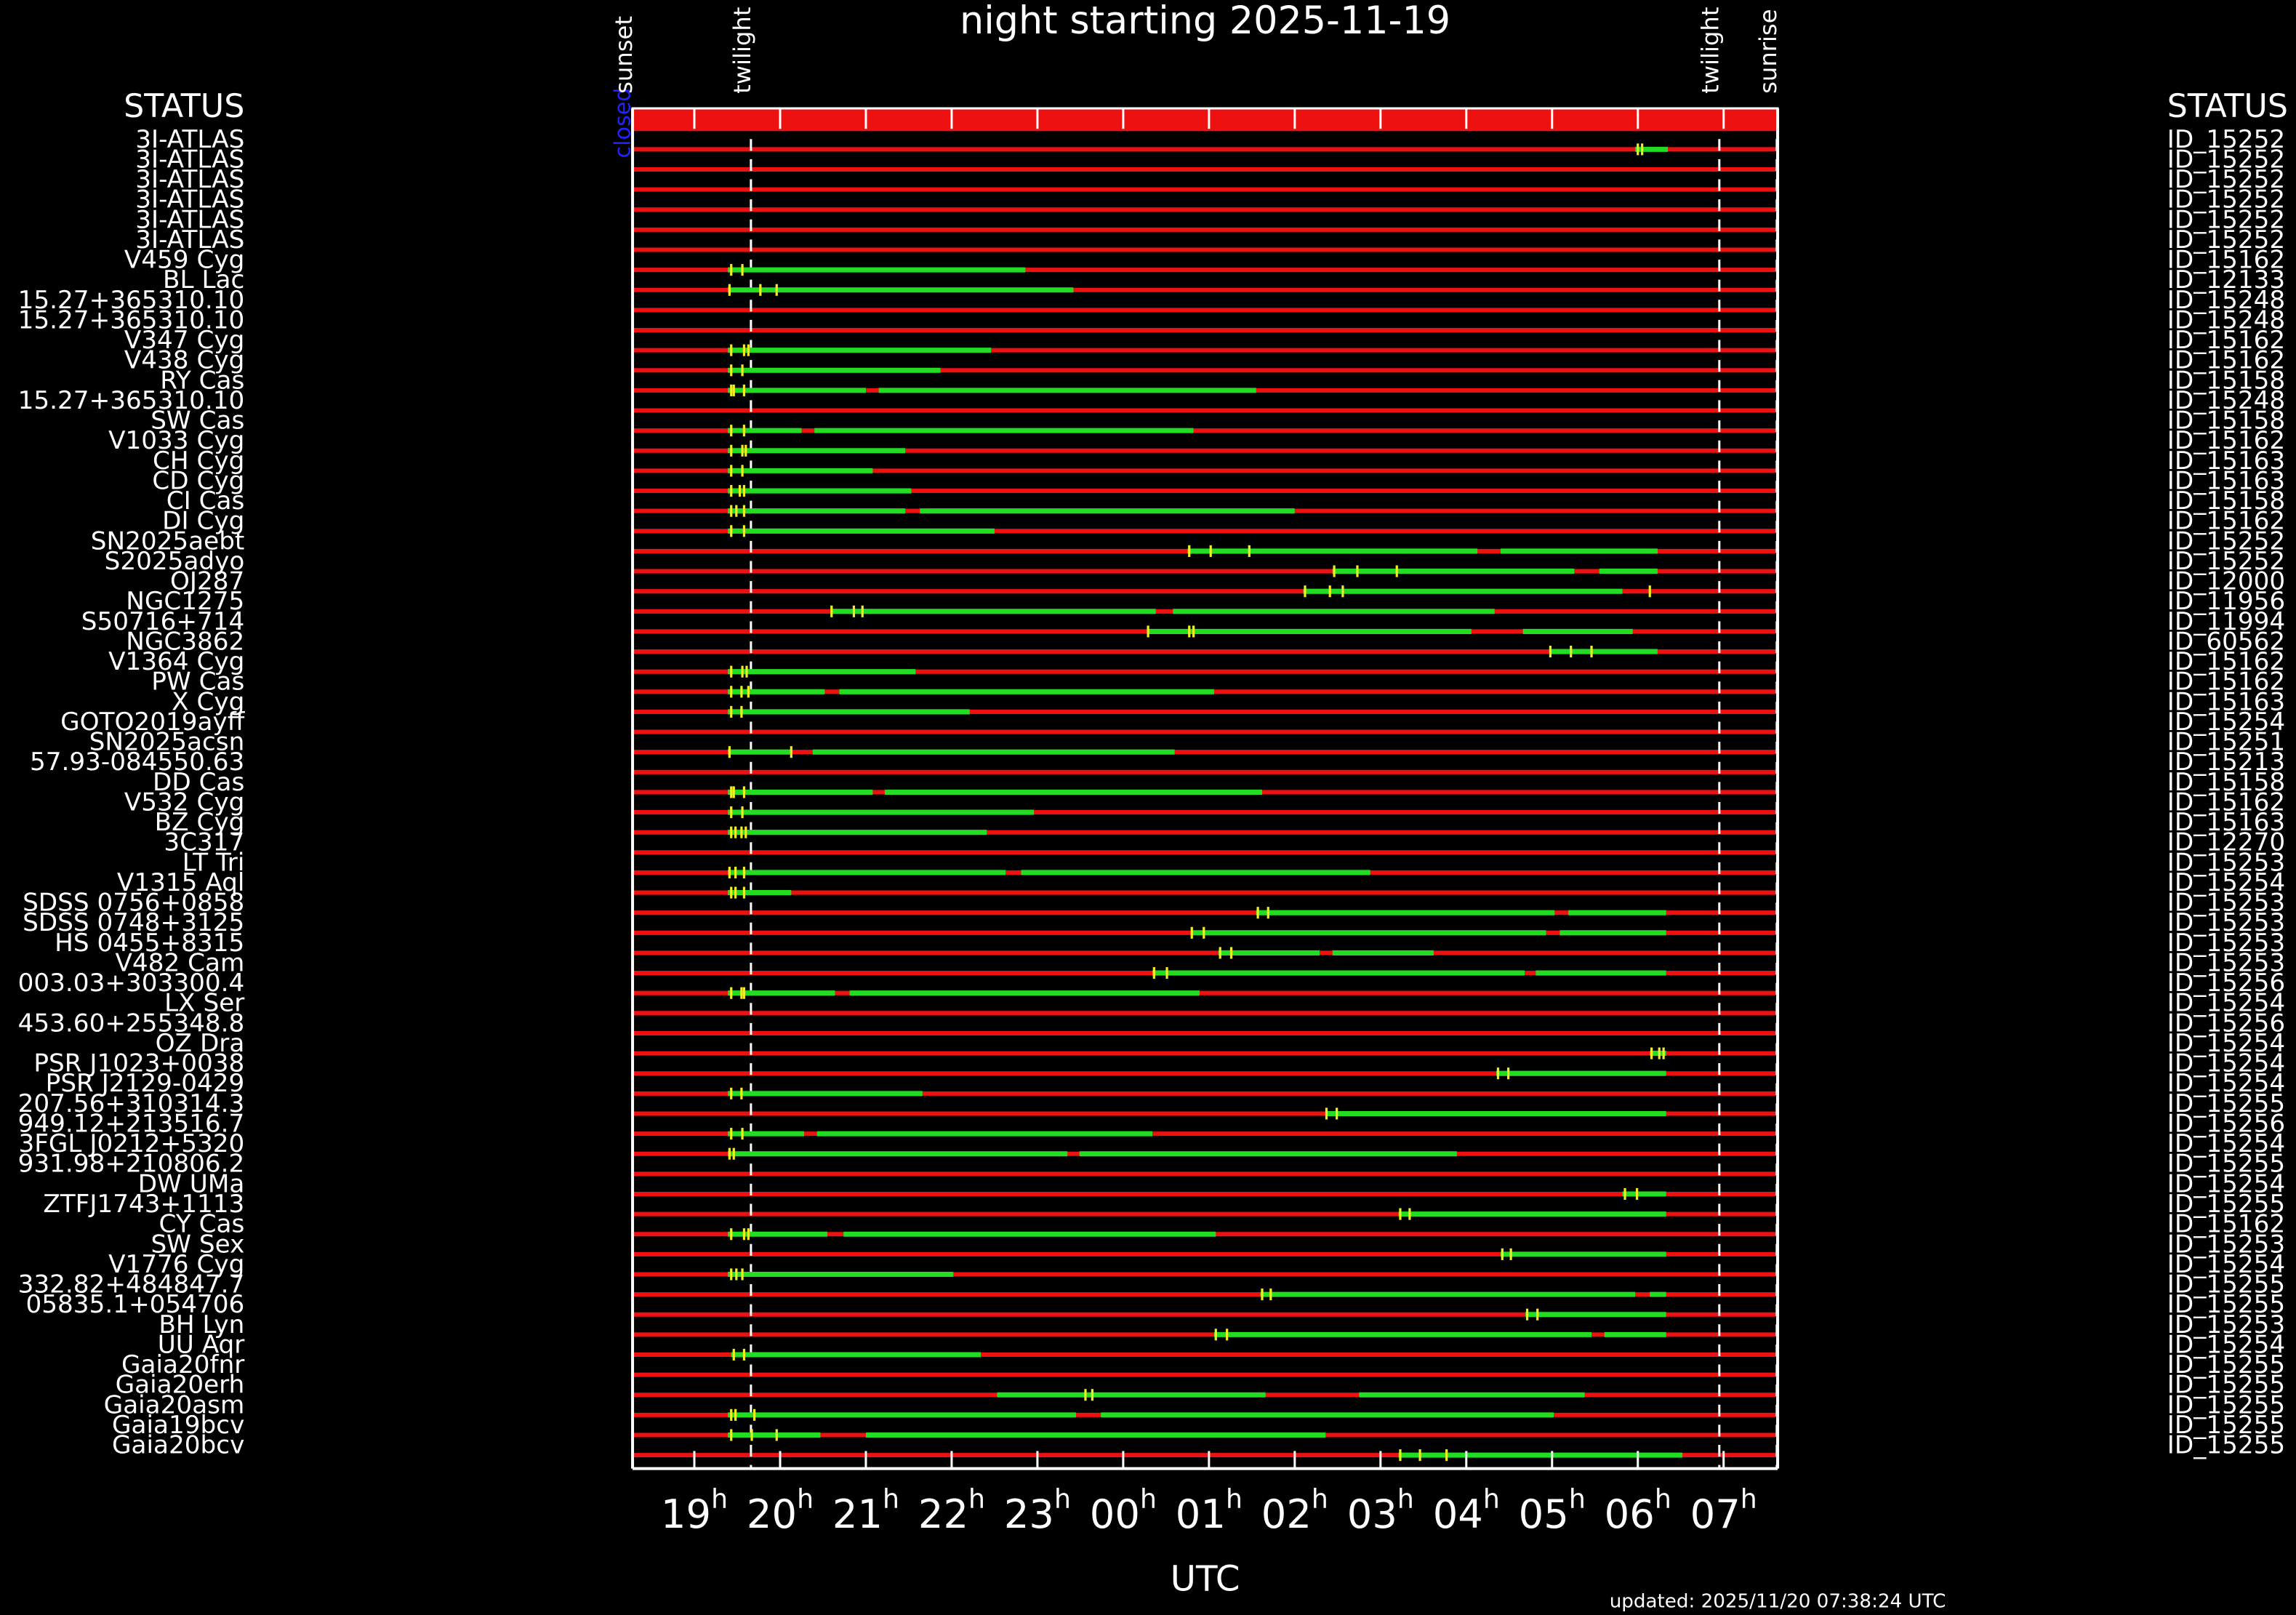  Describe the element at coordinates (208, 701) in the screenshot. I see `target-name: X Cyg` at that location.